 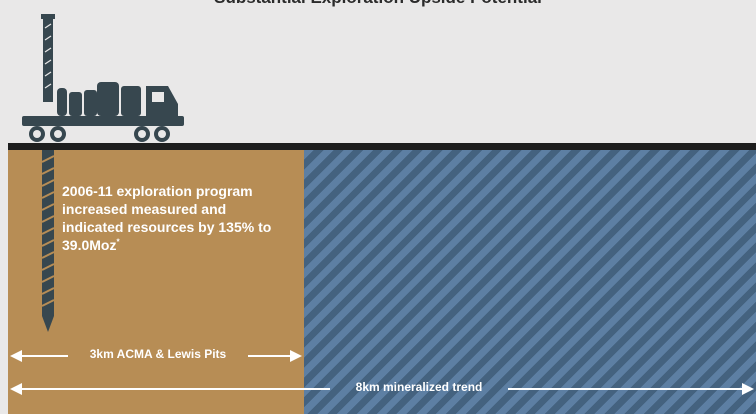 I want to click on pits-width-arrow: 3km ACMA & Lewis Pits, so click(x=156, y=354).